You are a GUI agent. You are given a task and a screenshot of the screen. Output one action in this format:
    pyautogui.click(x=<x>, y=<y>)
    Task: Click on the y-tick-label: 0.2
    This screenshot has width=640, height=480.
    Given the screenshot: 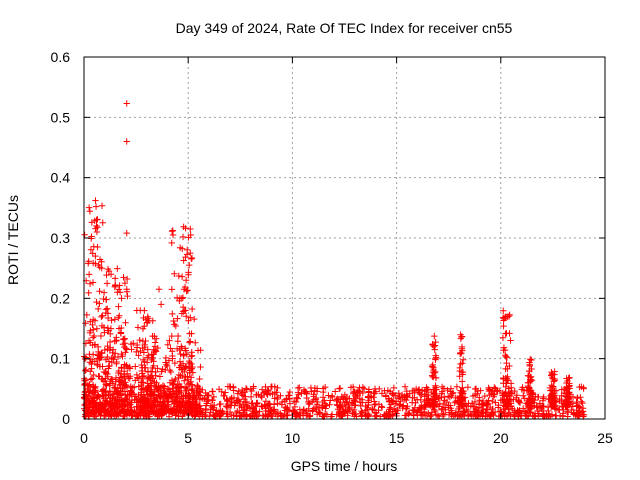 What is the action you would take?
    pyautogui.click(x=61, y=298)
    